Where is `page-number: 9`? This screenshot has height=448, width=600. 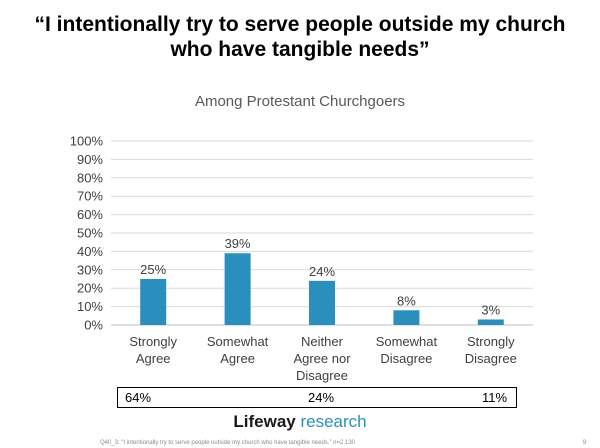
page-number: 9 is located at coordinates (584, 443).